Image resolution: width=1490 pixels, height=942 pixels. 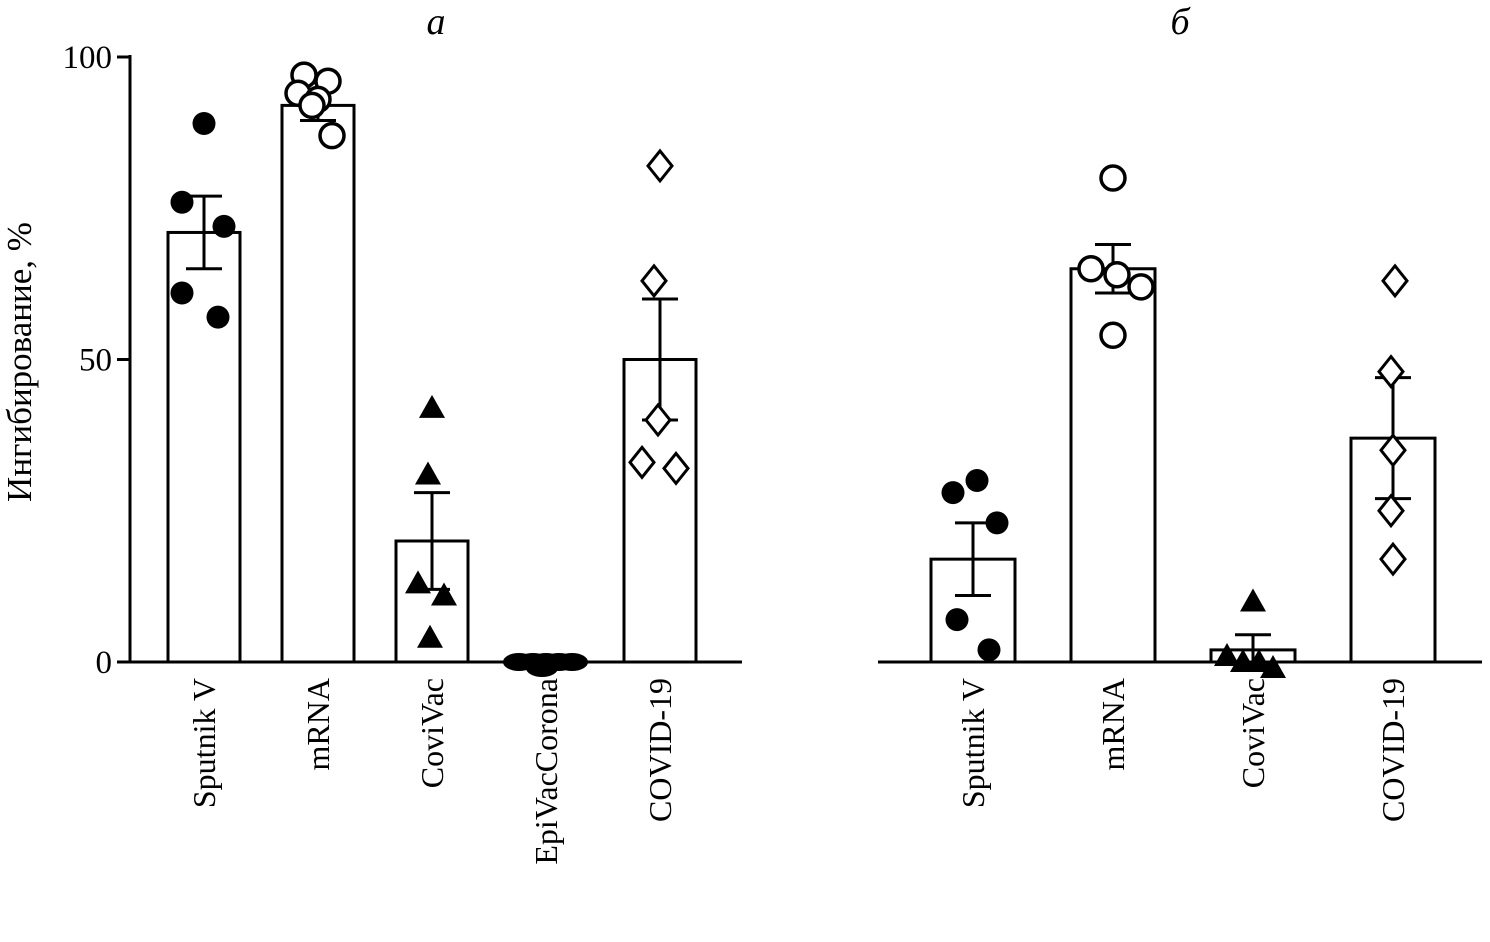 What do you see at coordinates (1180, 22) in the screenshot?
I see `panel-title-b: б` at bounding box center [1180, 22].